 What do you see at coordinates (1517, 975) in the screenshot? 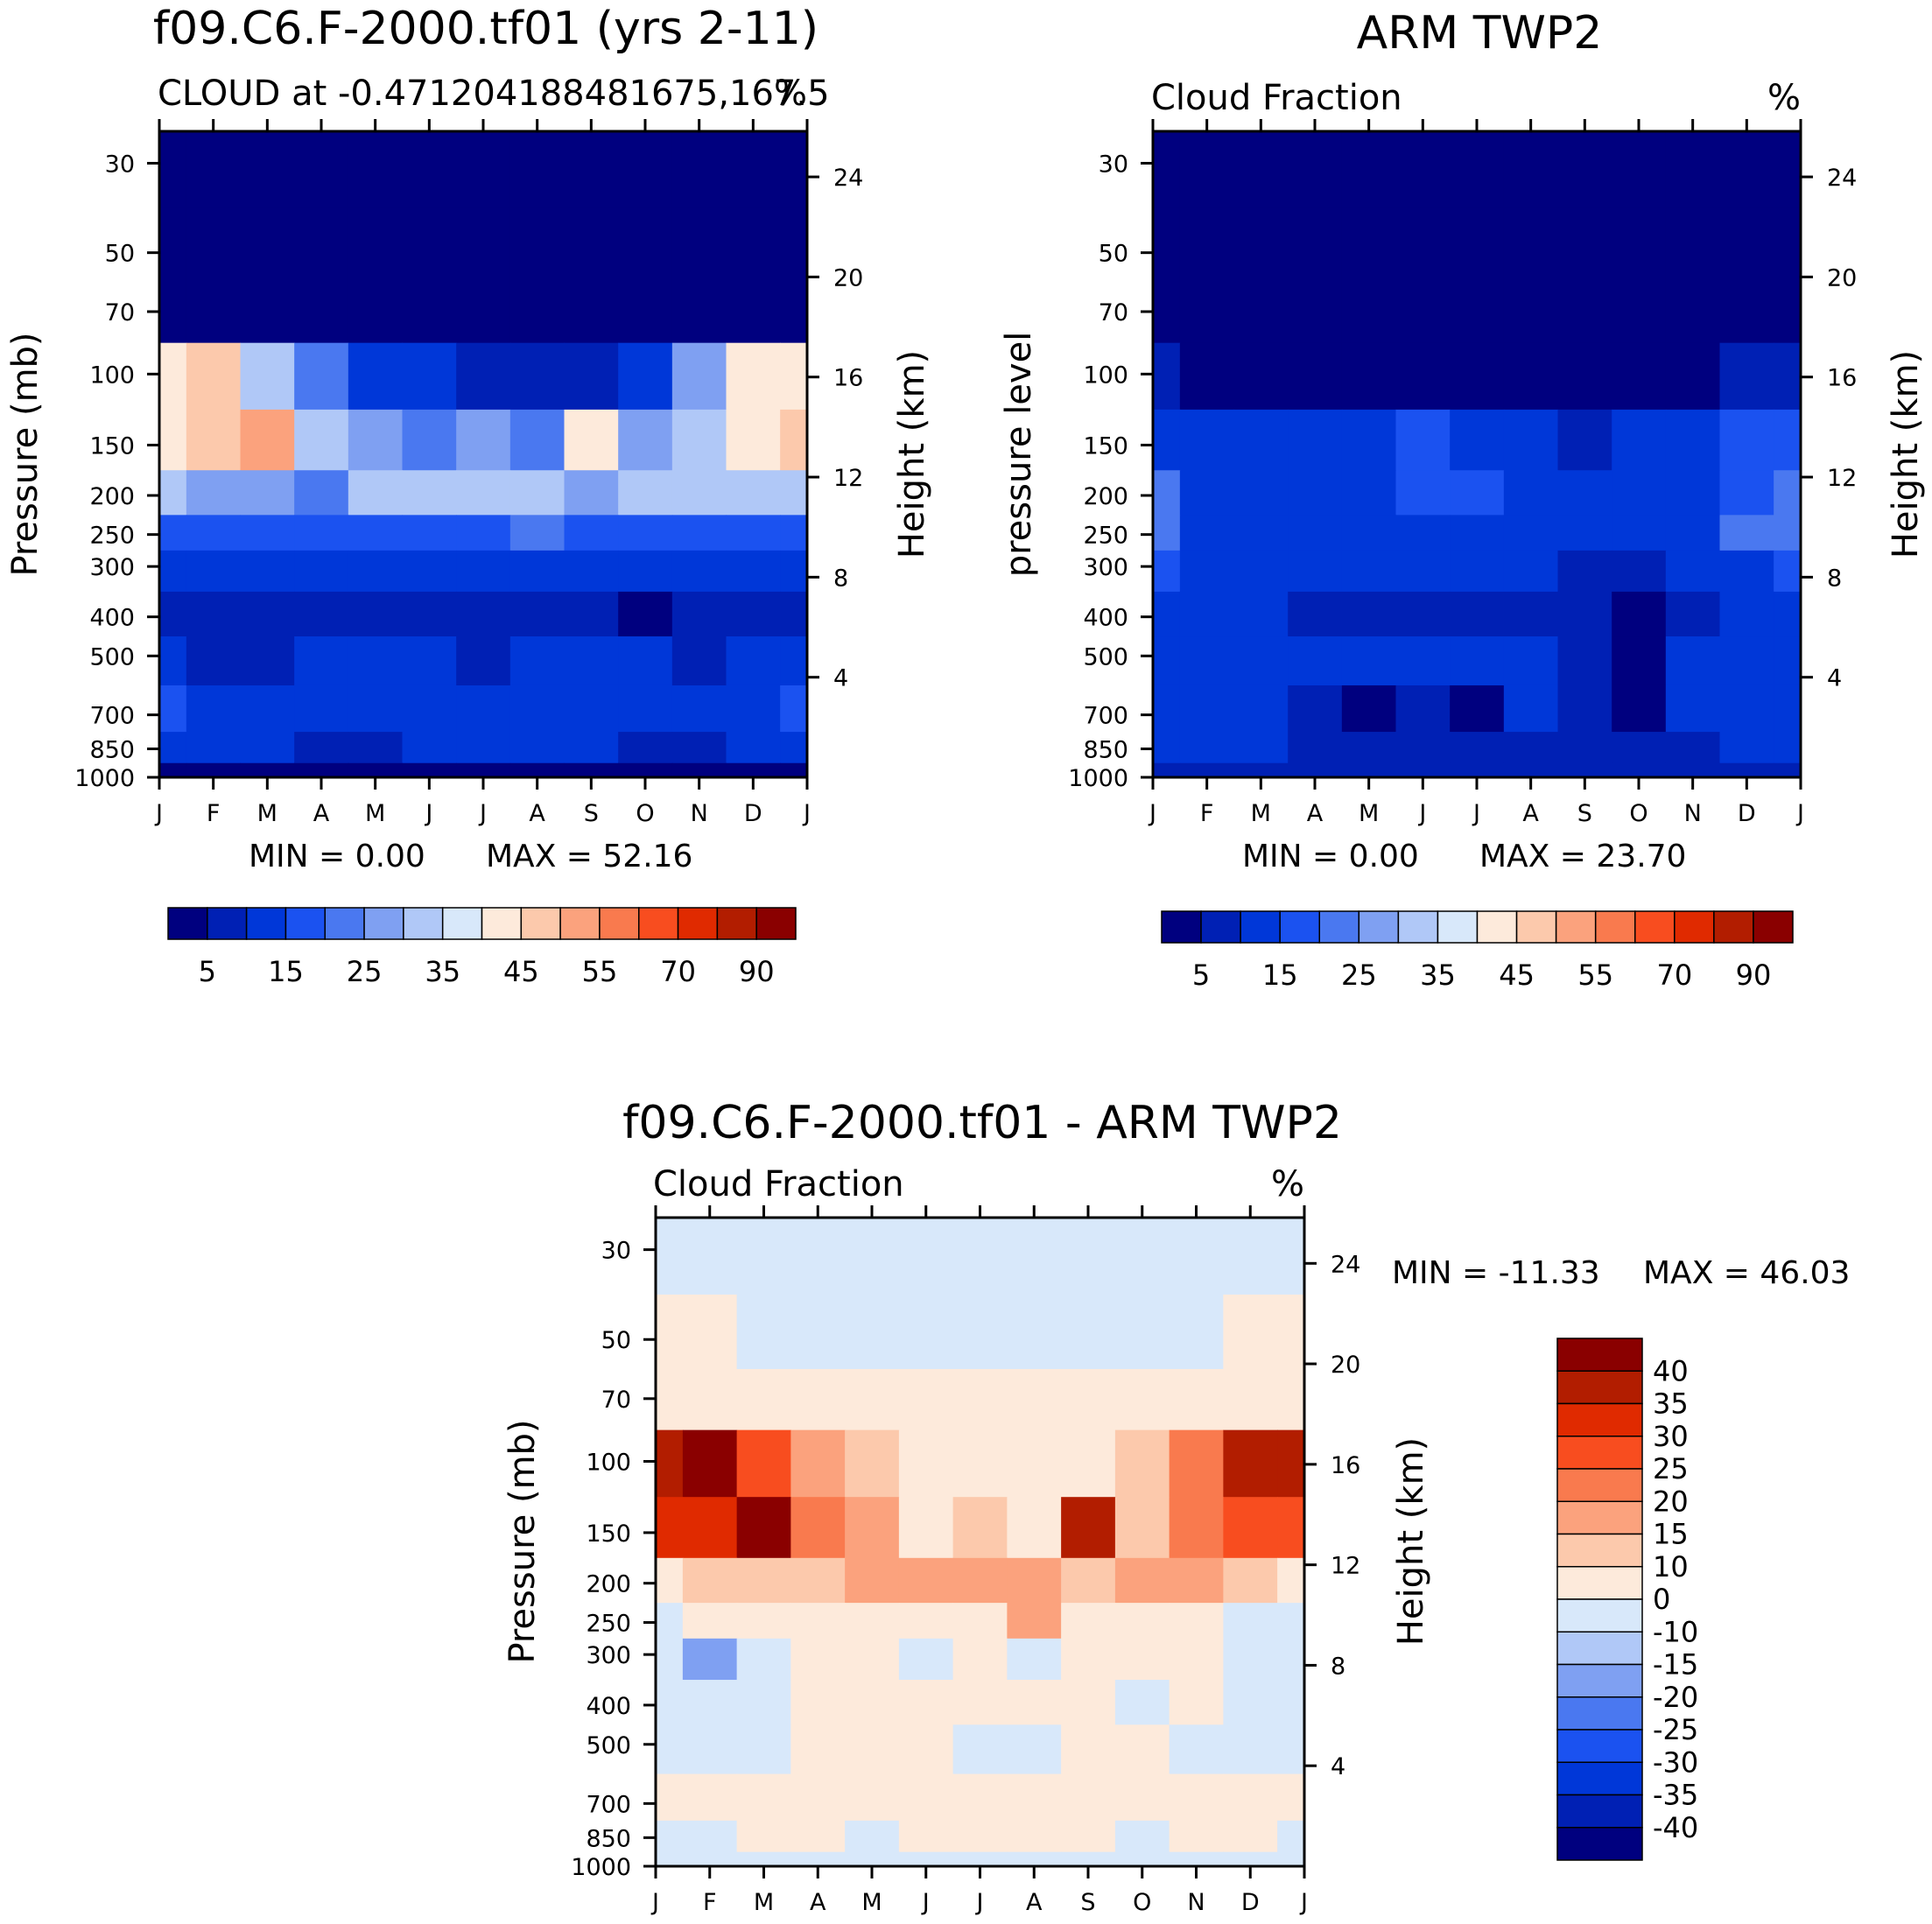
I see `colorbar-label: 45` at bounding box center [1517, 975].